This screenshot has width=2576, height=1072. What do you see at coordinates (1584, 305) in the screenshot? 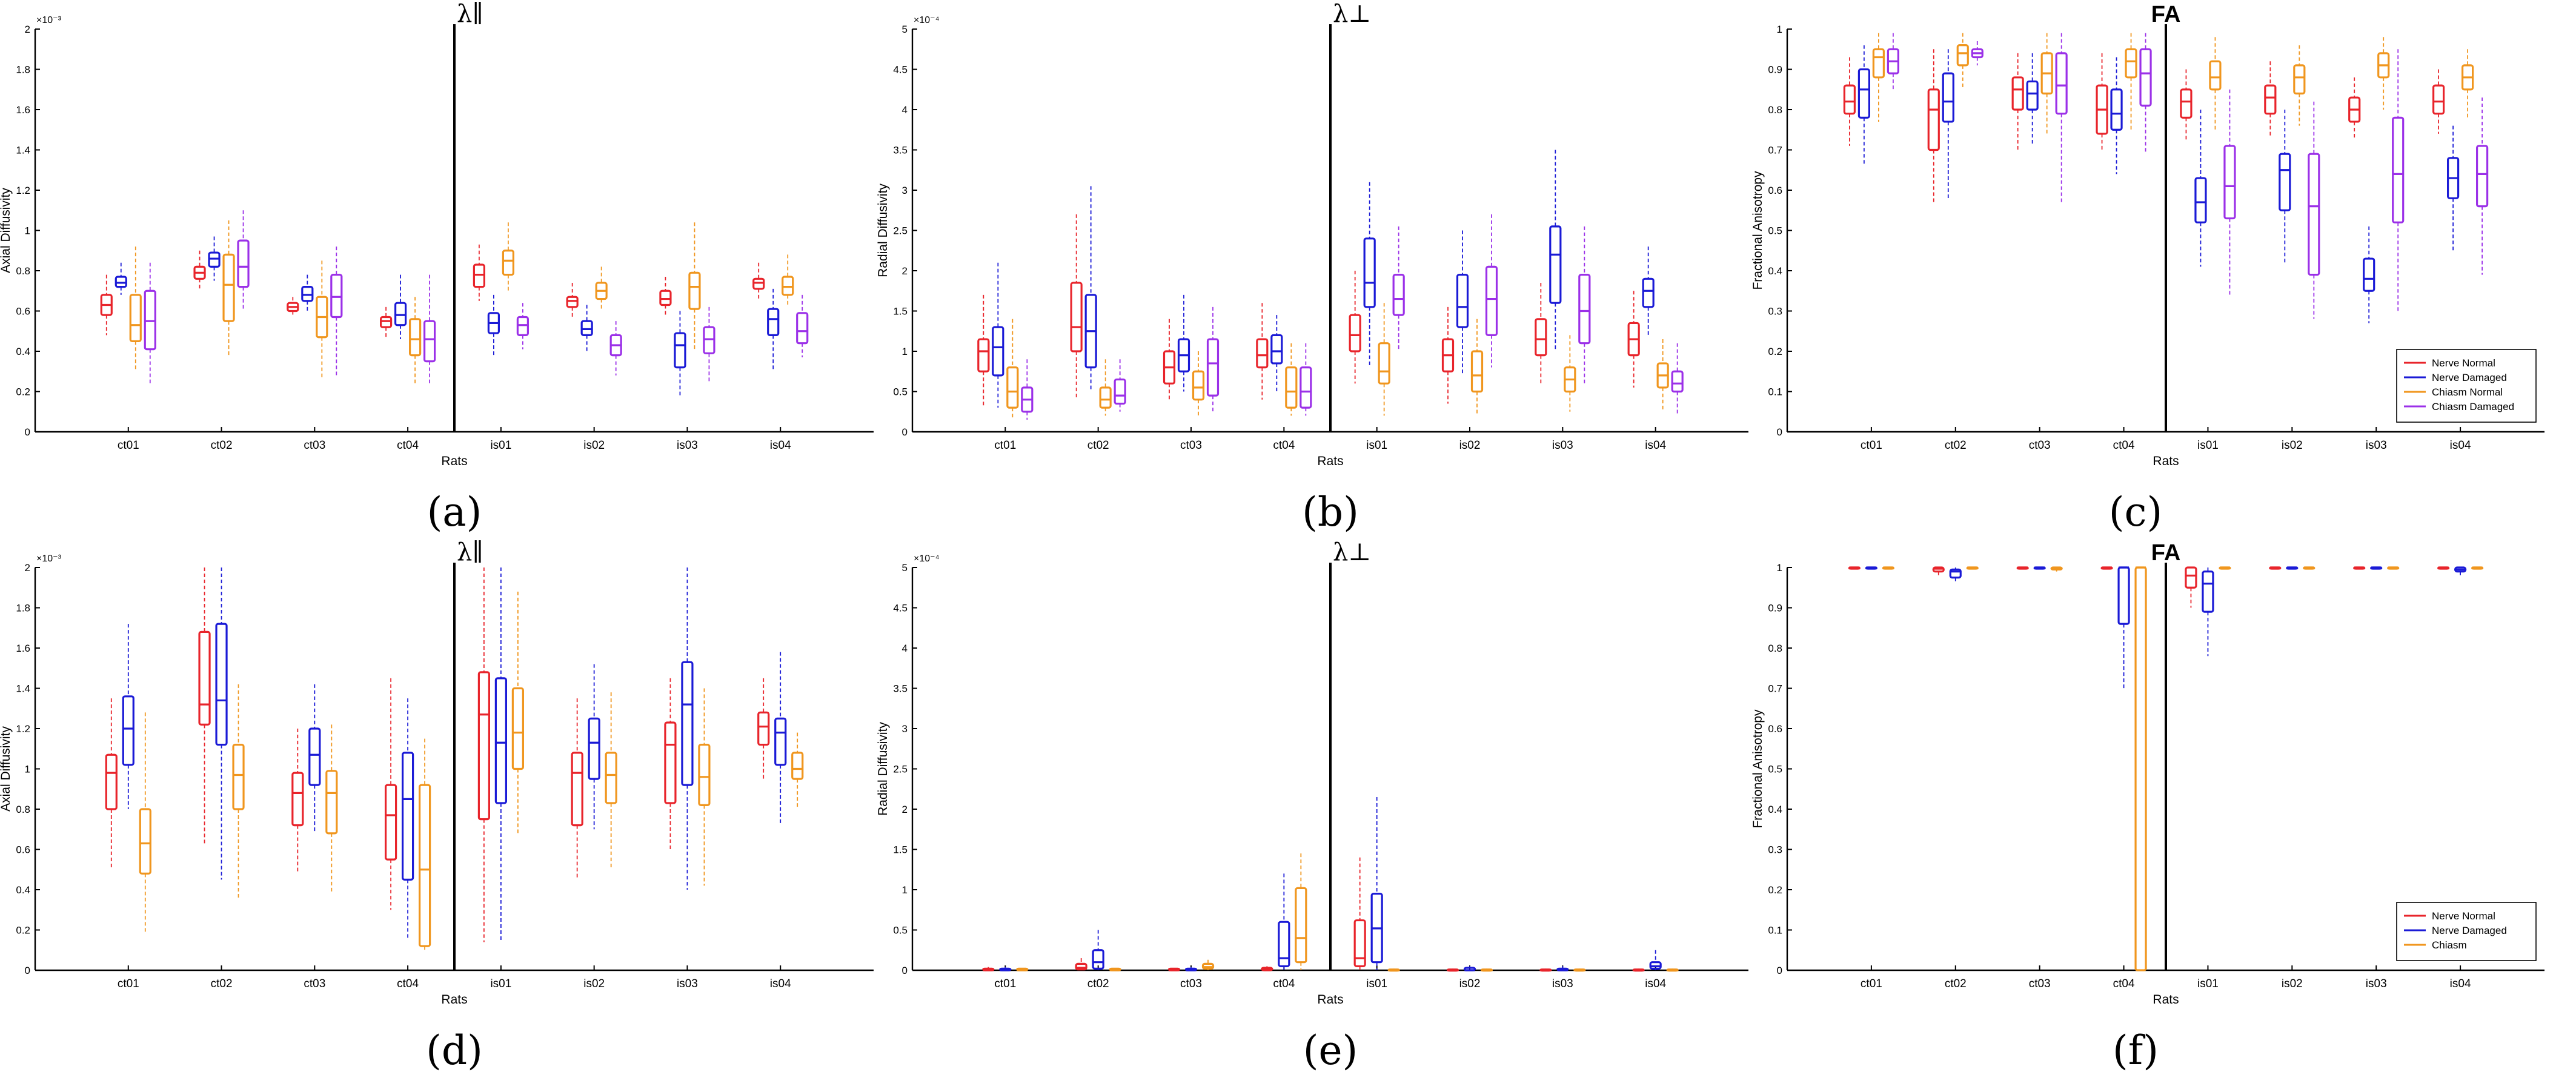
I see `box-chiasm-damaged-is03` at bounding box center [1584, 305].